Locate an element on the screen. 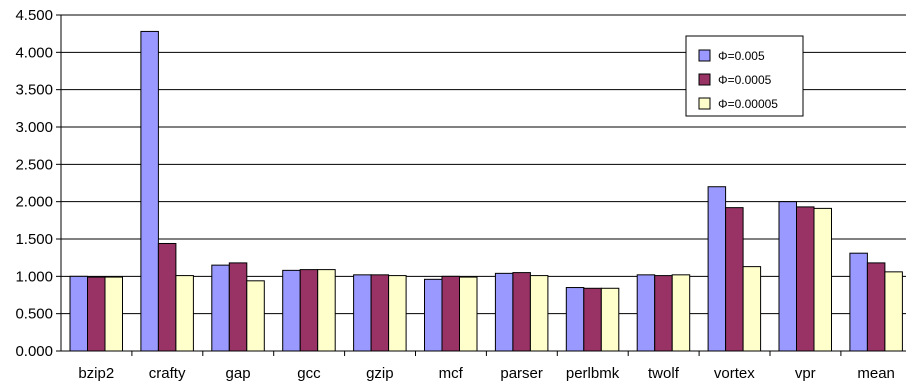 The height and width of the screenshot is (381, 906). y-tick-label: 4.500 is located at coordinates (34, 15).